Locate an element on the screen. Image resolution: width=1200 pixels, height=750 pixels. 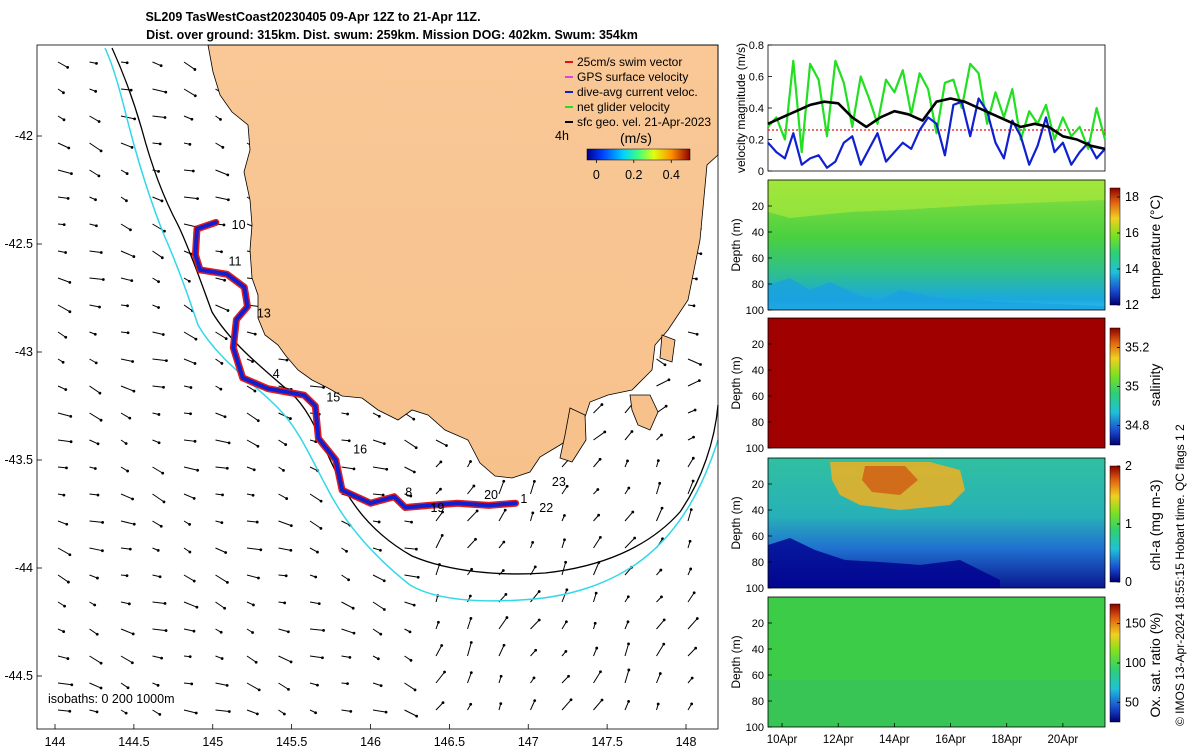
oxygen-clabel: Ox. sat. ratio (%) is located at coordinates (1155, 664).